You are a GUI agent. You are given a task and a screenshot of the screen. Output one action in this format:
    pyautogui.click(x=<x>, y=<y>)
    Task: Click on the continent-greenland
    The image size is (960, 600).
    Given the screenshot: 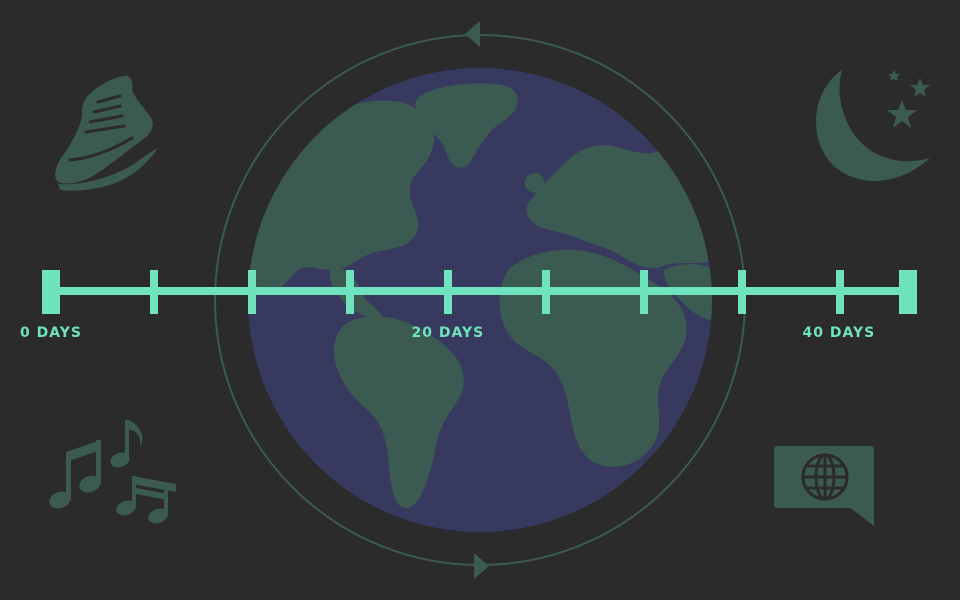 What is the action you would take?
    pyautogui.click(x=466, y=125)
    